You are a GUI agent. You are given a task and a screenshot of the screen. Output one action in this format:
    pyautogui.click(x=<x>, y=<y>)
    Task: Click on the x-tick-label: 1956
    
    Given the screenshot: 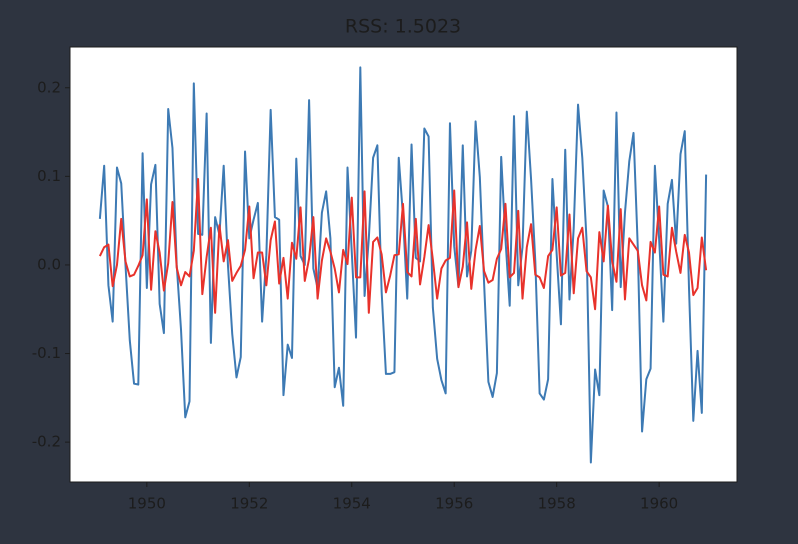 What is the action you would take?
    pyautogui.click(x=454, y=504)
    